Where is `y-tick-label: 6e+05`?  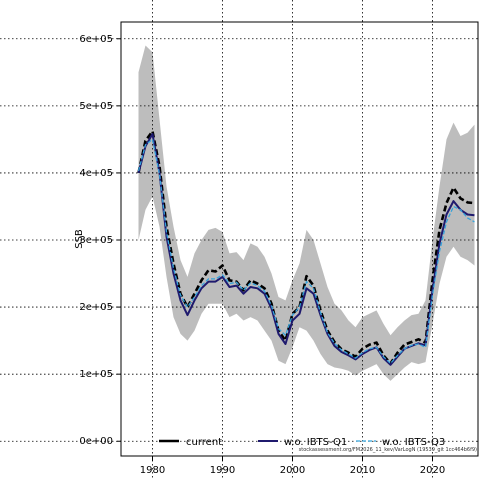 y-tick-label: 6e+05 is located at coordinates (96, 39).